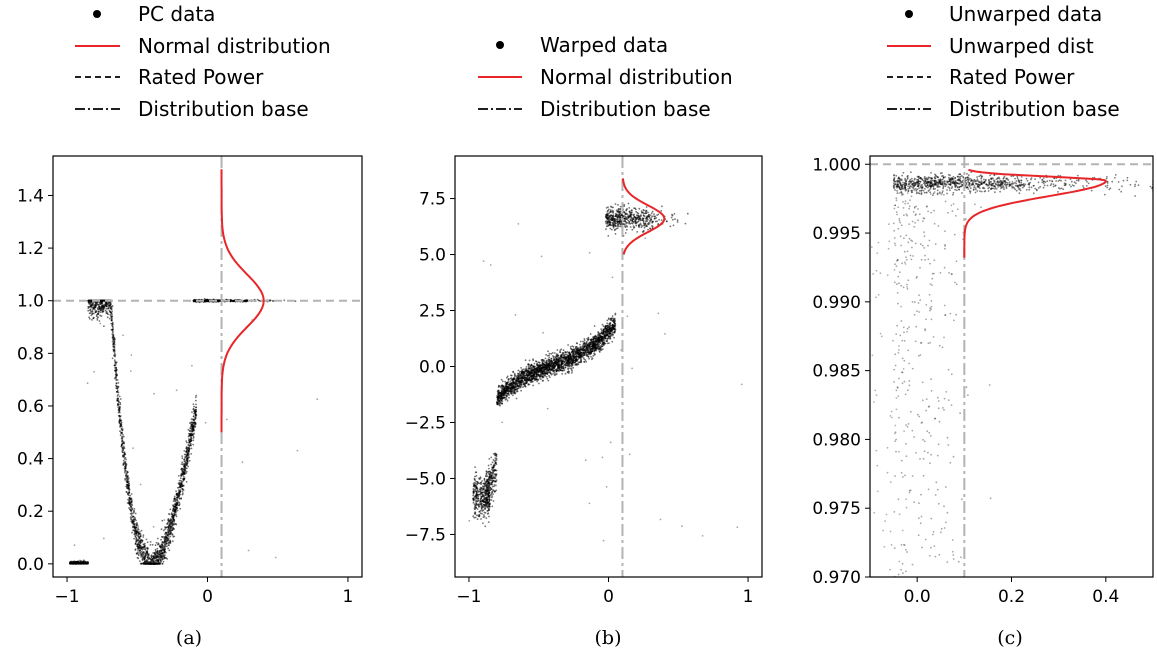 This screenshot has width=1157, height=657. What do you see at coordinates (30, 354) in the screenshot?
I see `y-tick-label: 0.8` at bounding box center [30, 354].